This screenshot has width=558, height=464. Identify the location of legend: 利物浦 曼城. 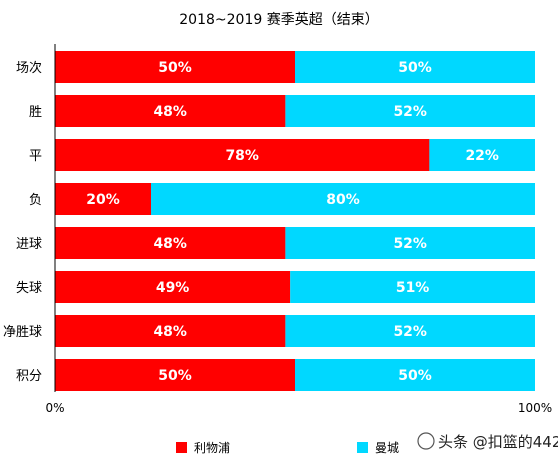
(287, 448).